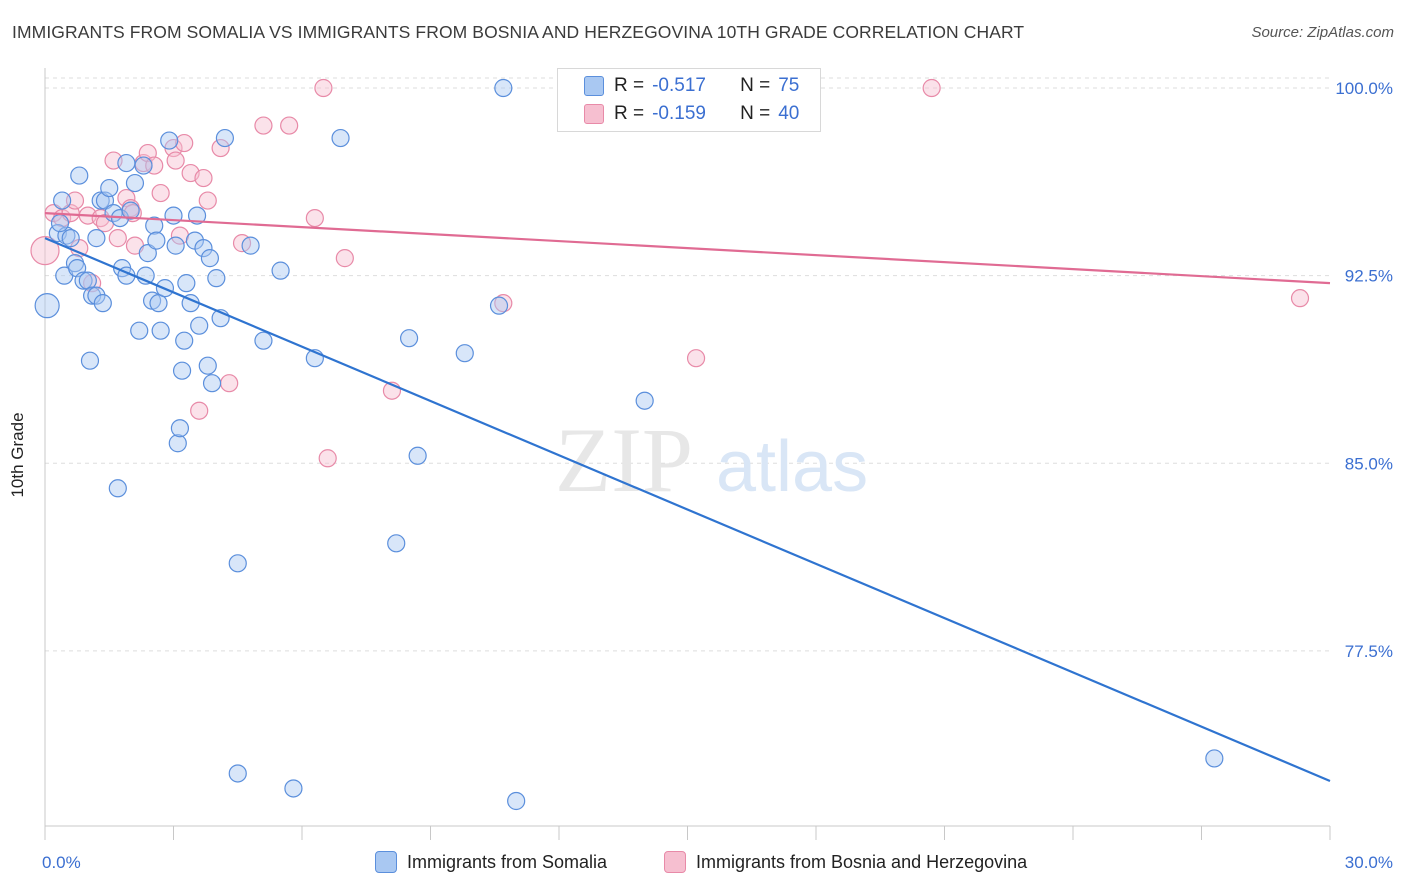 The width and height of the screenshot is (1406, 892). I want to click on y-tick-label: 92.5%, so click(1369, 276).